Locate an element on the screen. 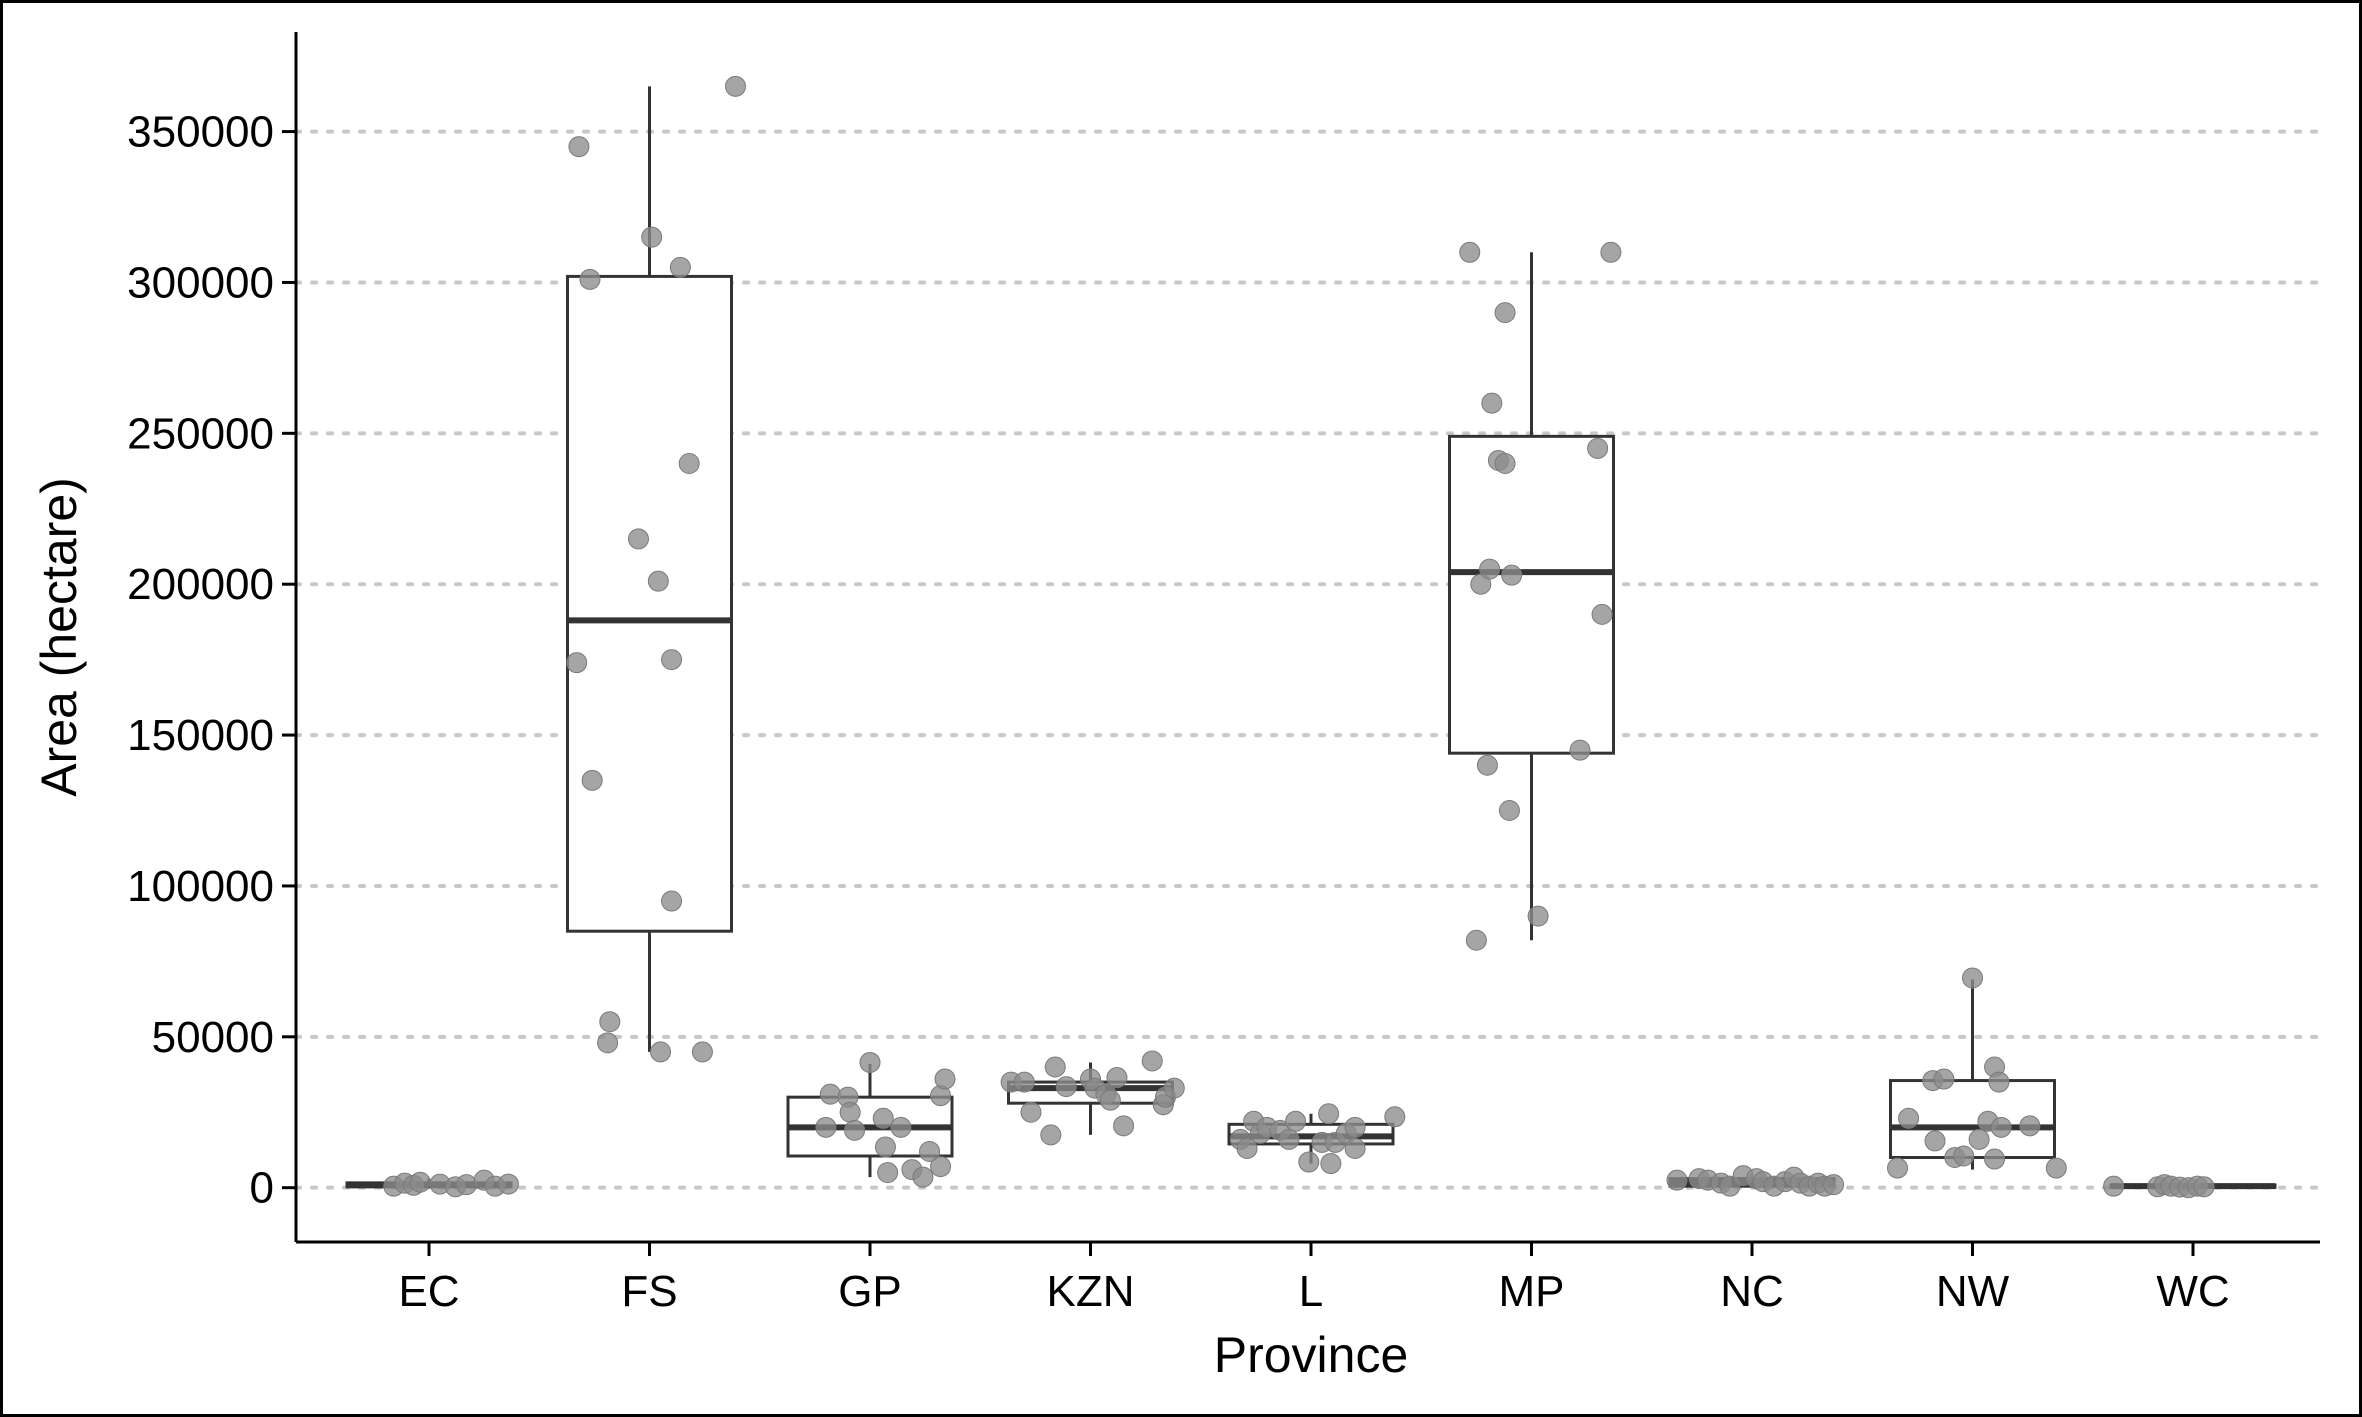 This screenshot has height=1417, width=2362. y-tick-label: 50000 is located at coordinates (213, 1037).